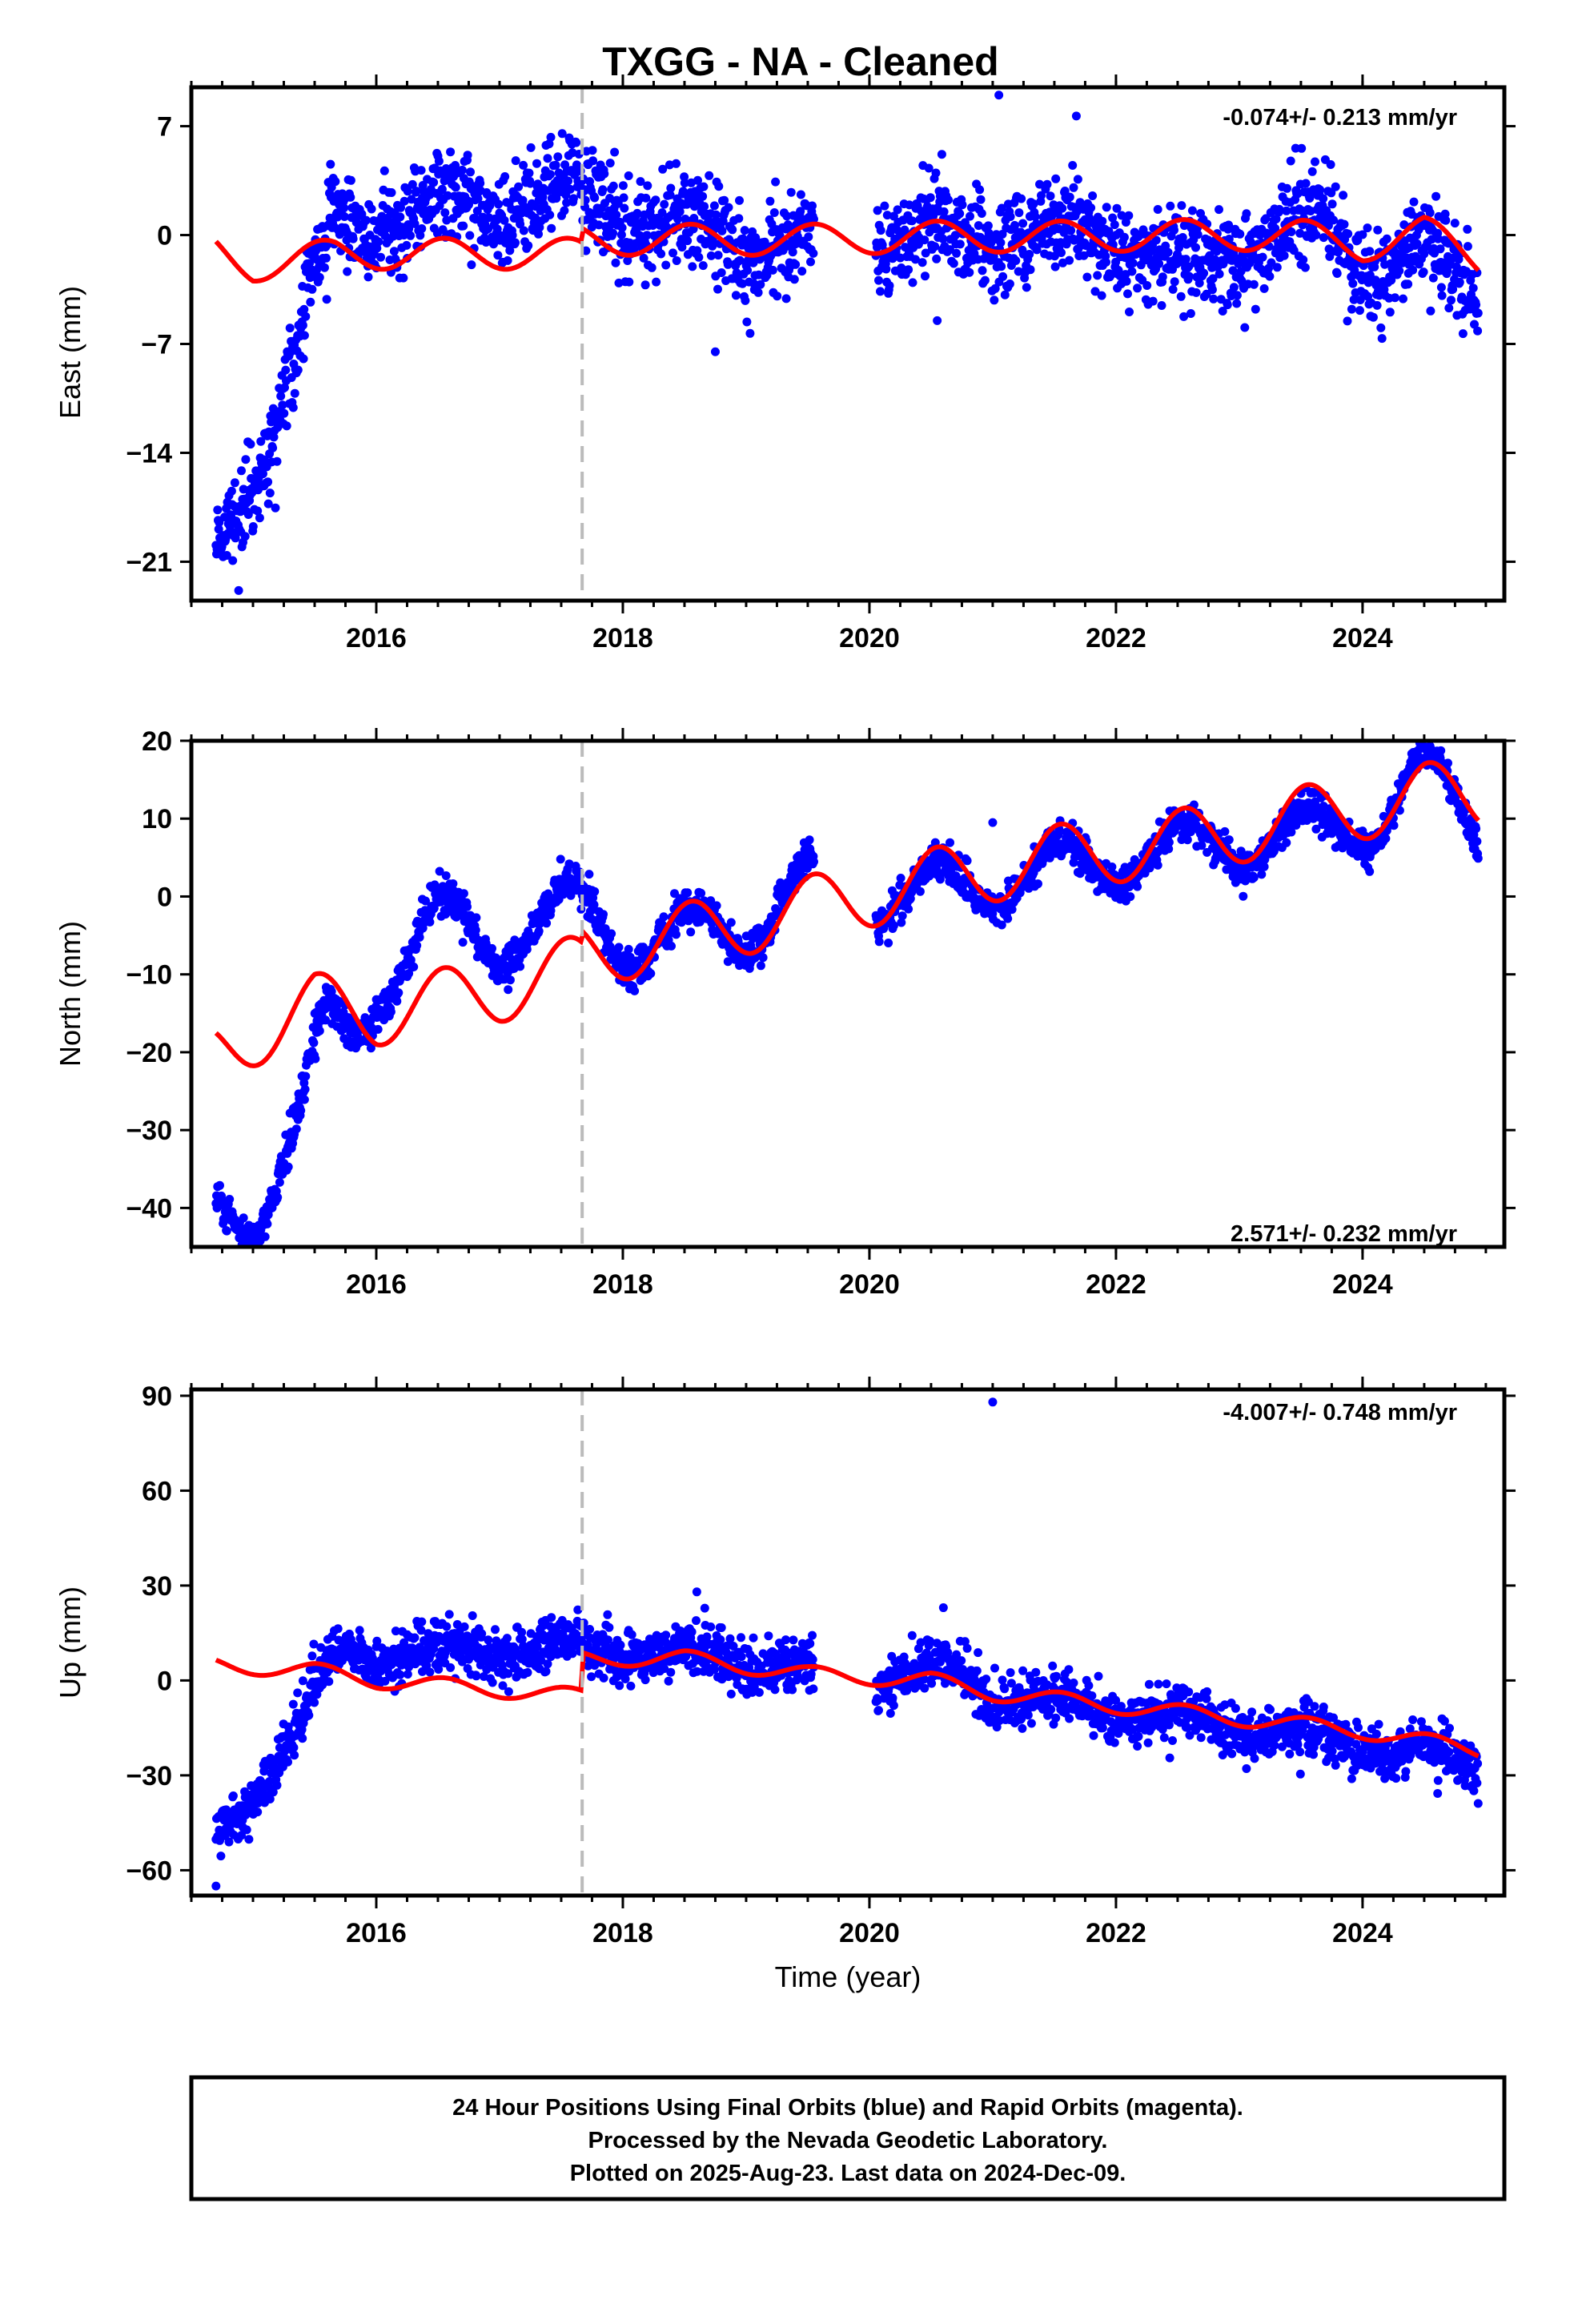  What do you see at coordinates (149, 1208) in the screenshot?
I see `north-y-tick-label: −40` at bounding box center [149, 1208].